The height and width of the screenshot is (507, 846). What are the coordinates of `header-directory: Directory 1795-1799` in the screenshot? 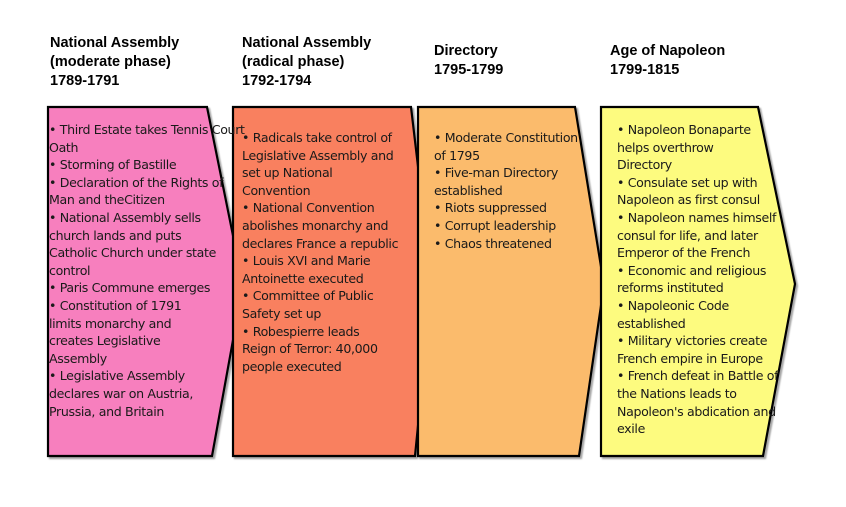 It's located at (469, 60).